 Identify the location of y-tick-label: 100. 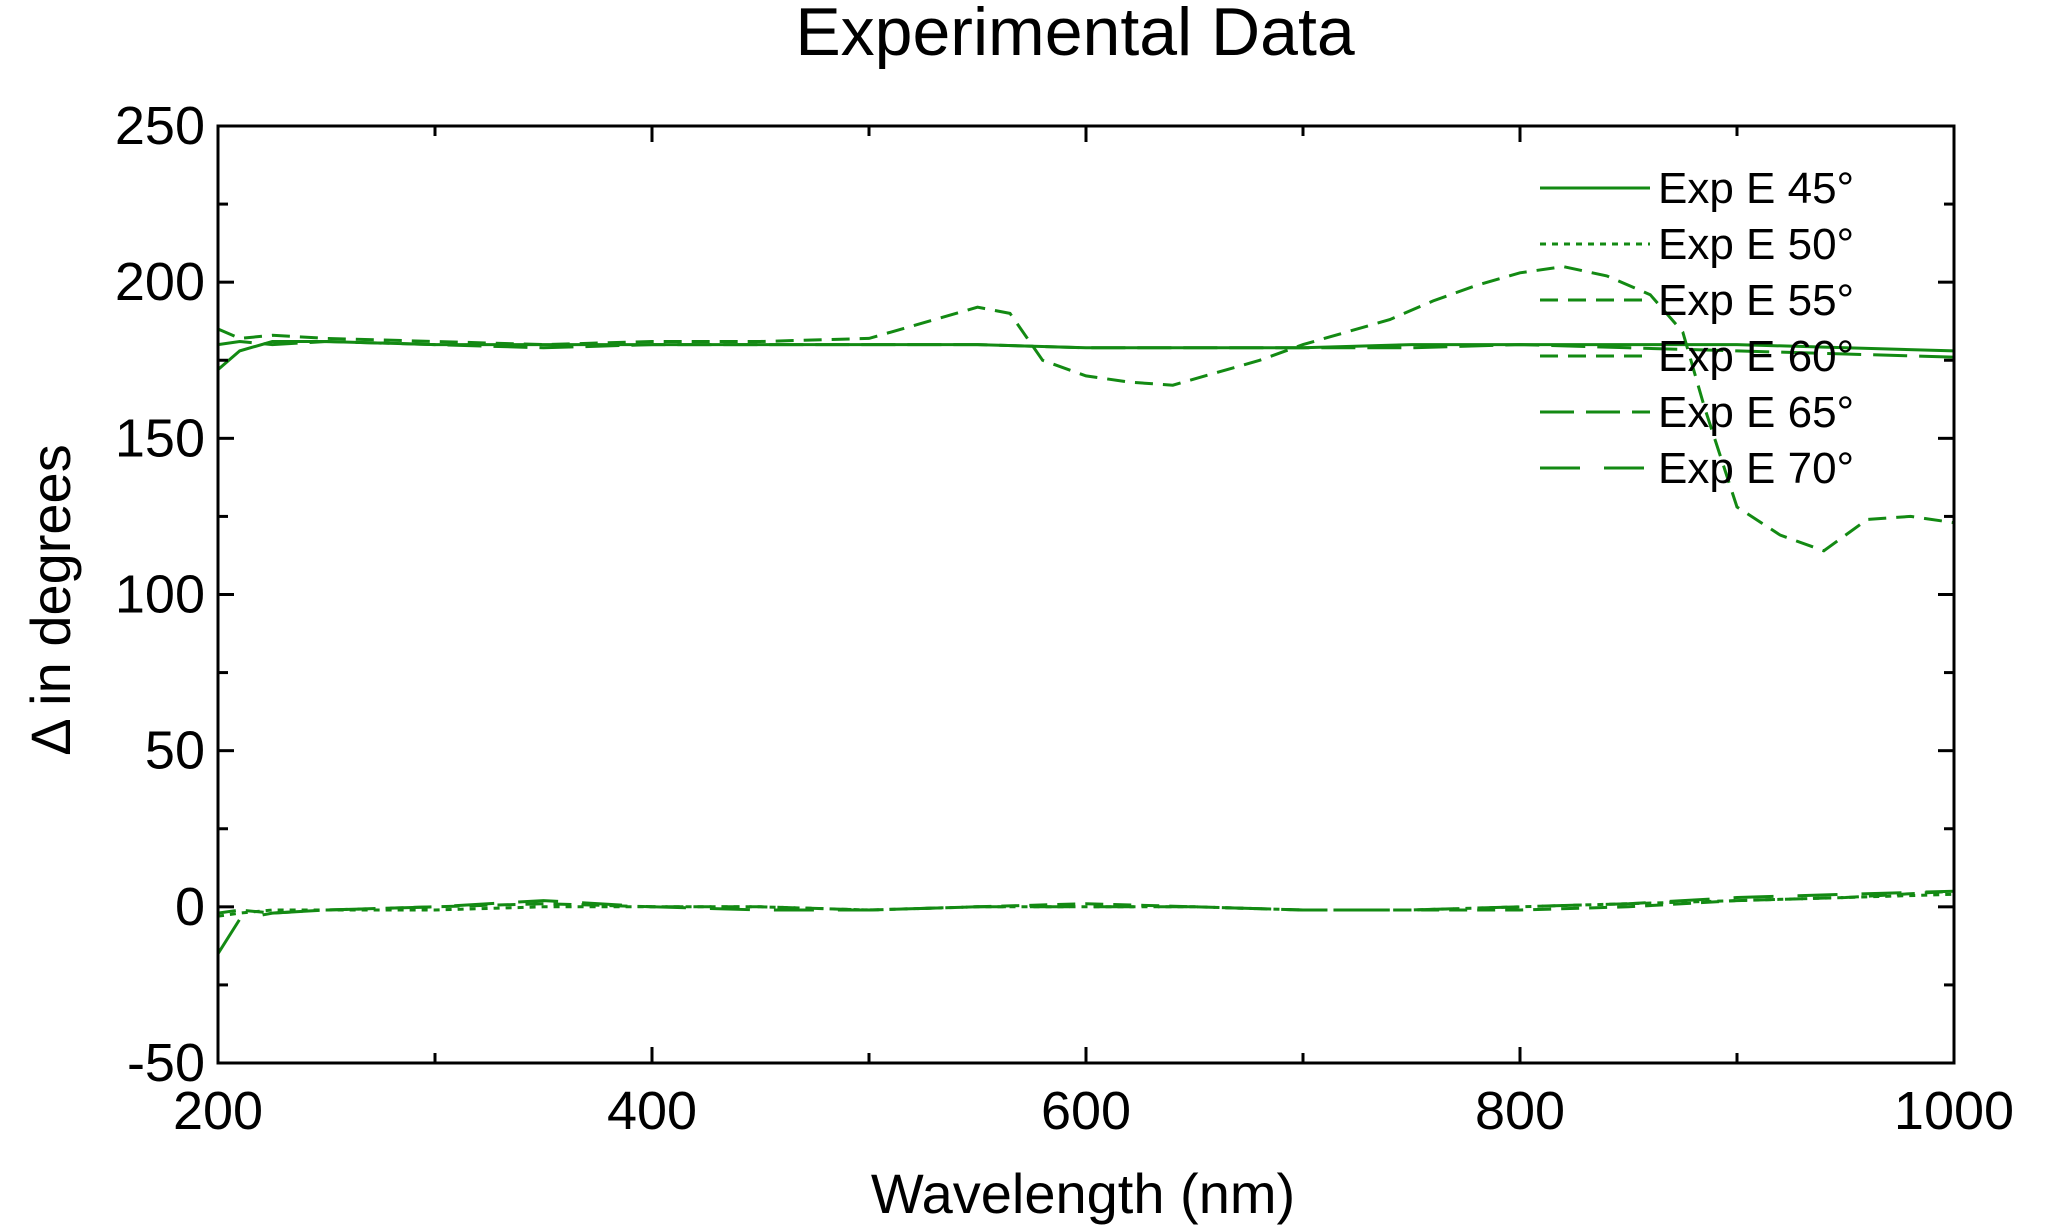
(160, 595).